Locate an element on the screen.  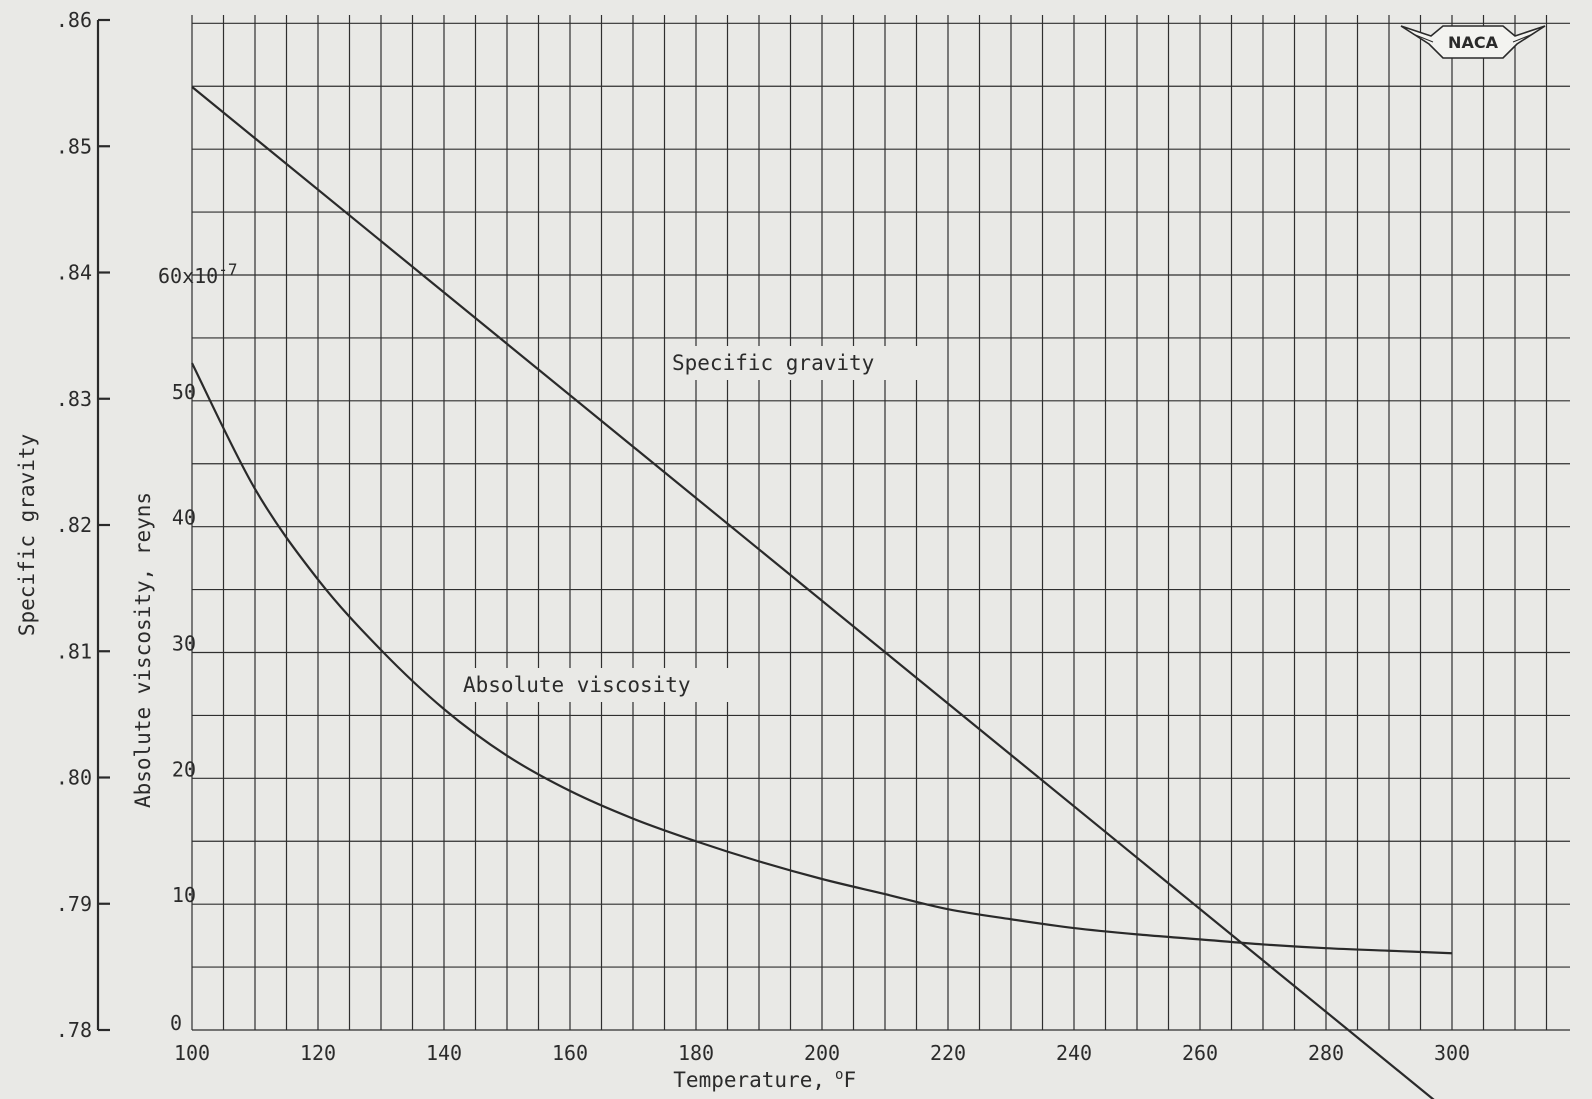
temperature-axis: 100 120 140 160 180 200 220 240 260 280 300 is located at coordinates (822, 1053).